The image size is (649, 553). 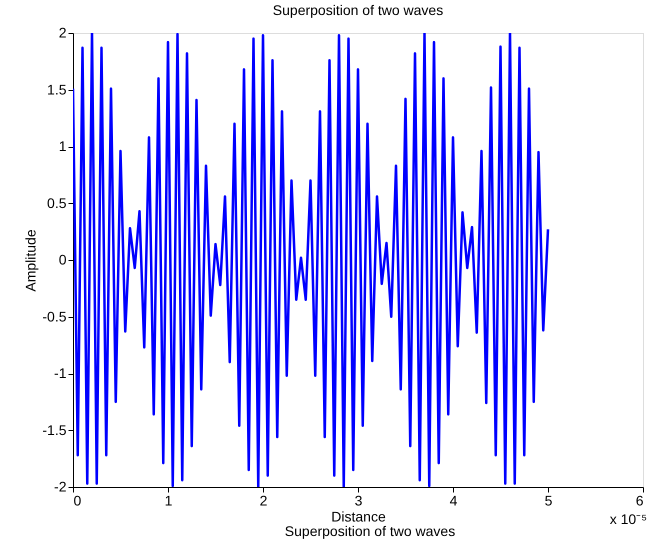 I want to click on y-tick-label: -0.5, so click(x=54, y=316).